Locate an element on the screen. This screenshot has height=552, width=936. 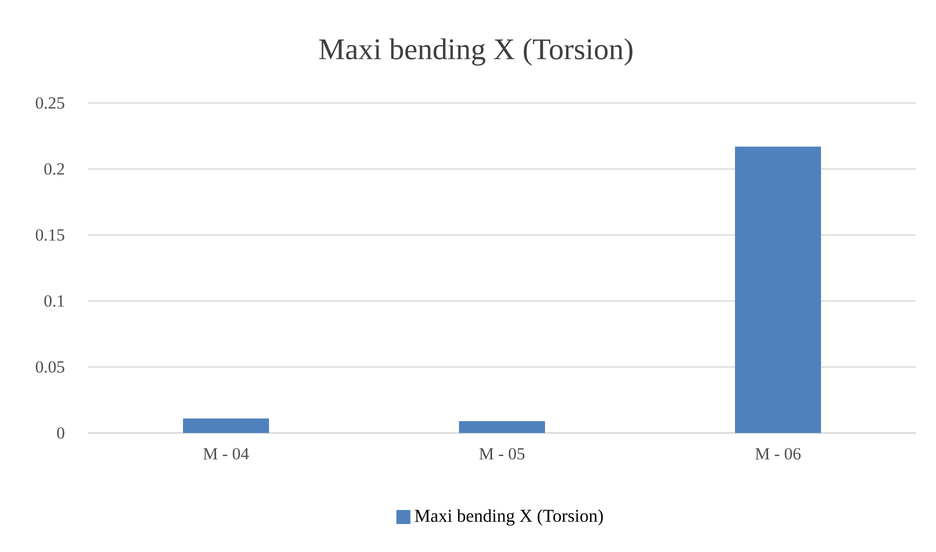
legend-label: Maxi bending X (Torsion) is located at coordinates (508, 517).